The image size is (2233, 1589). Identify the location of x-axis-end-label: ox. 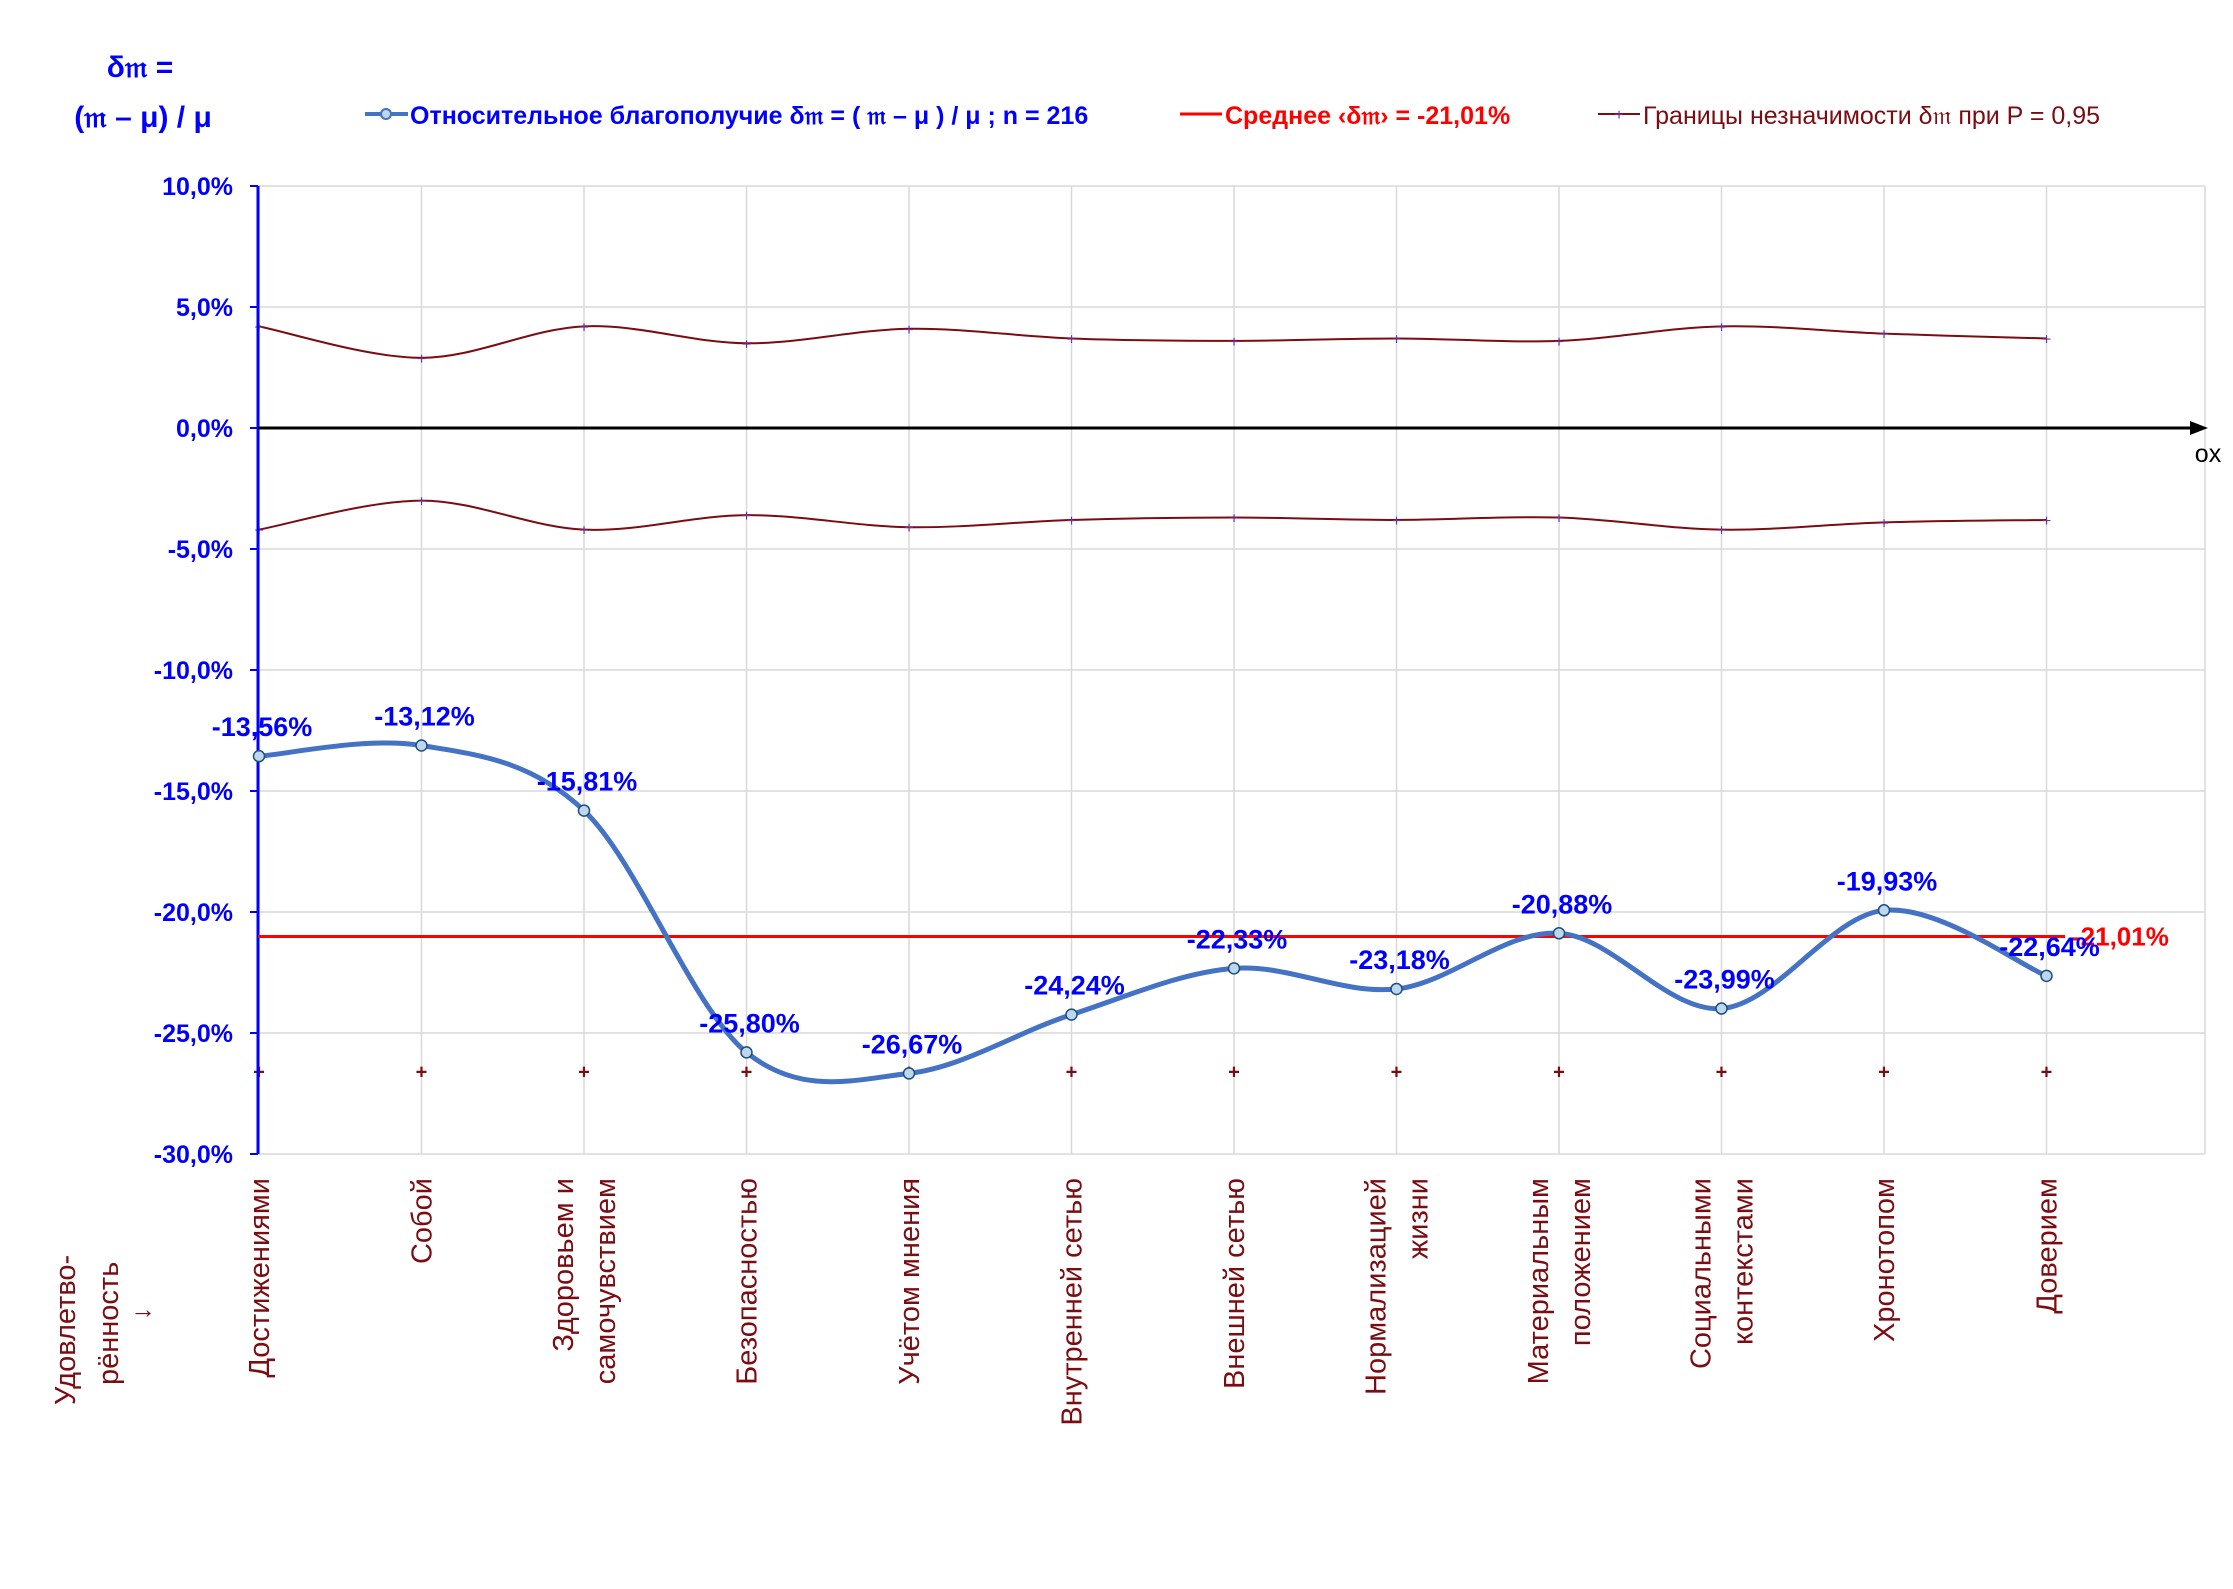
(2208, 454).